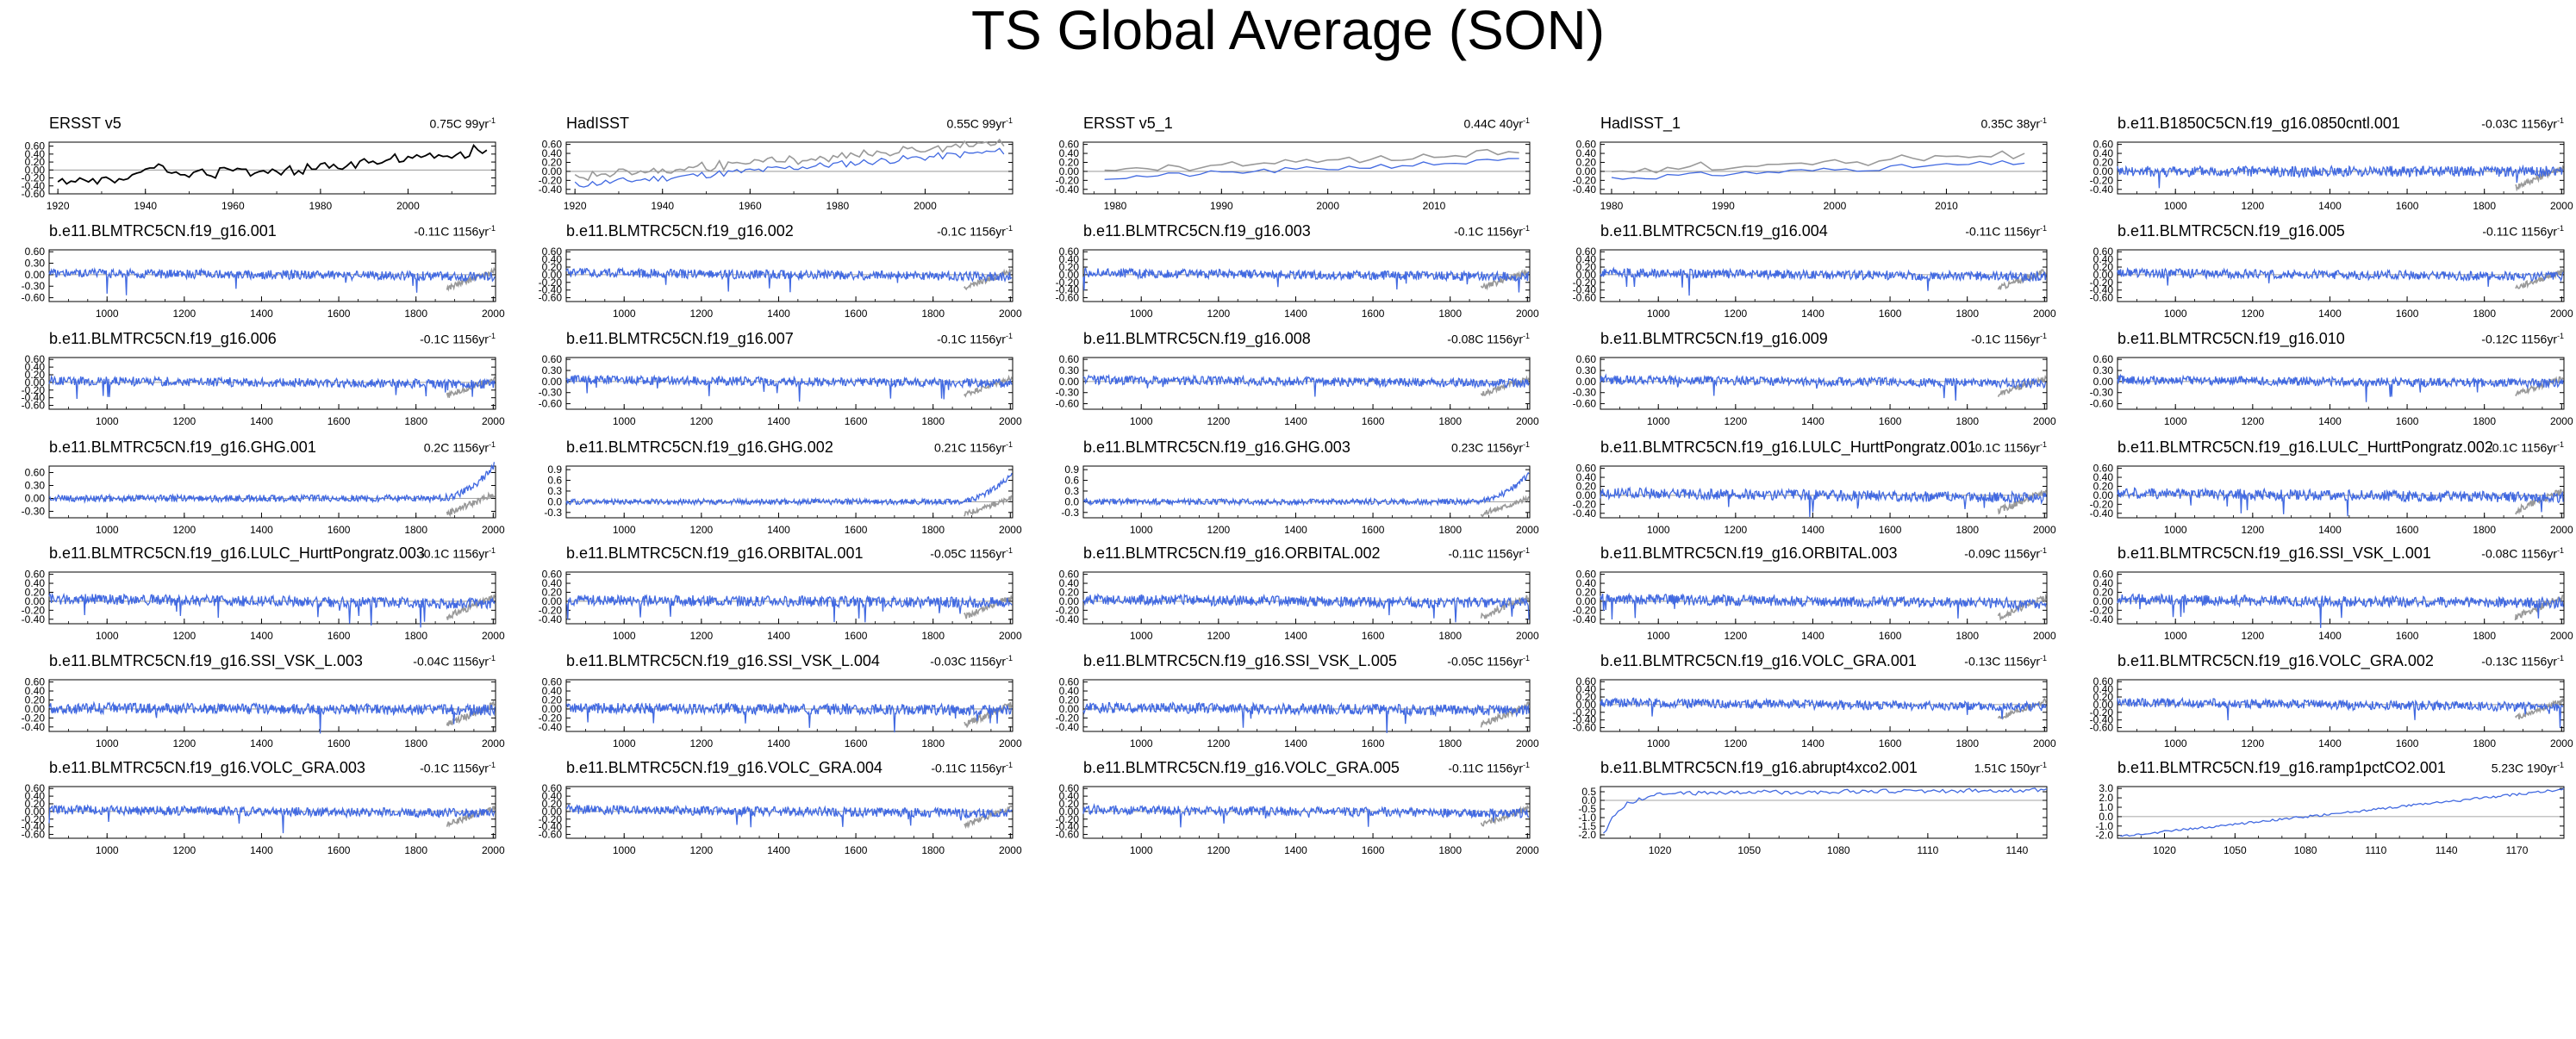 The image size is (2576, 1039). I want to click on x-tick-label: 1050, so click(1749, 850).